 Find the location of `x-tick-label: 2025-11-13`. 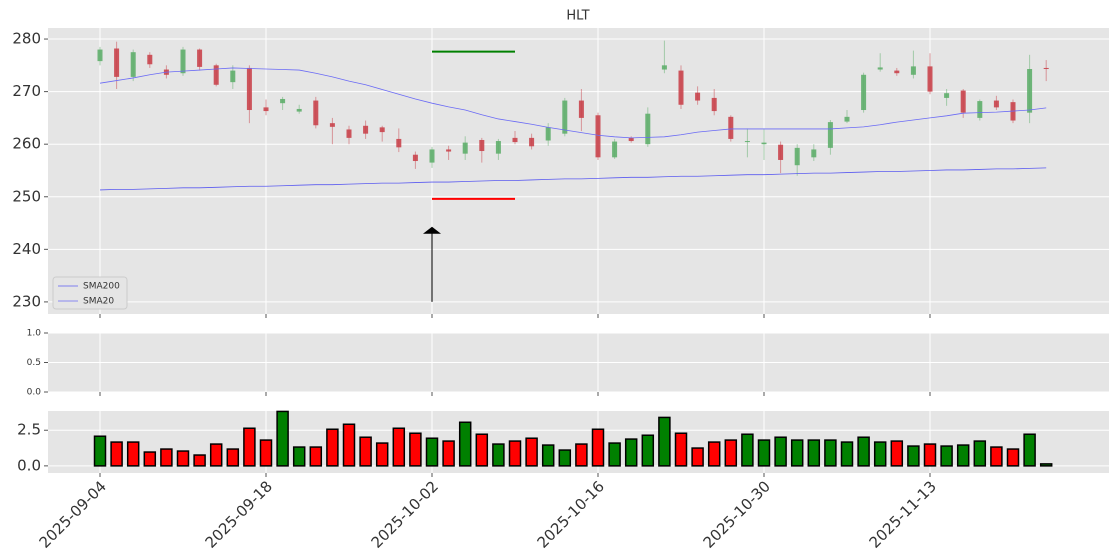

x-tick-label: 2025-11-13 is located at coordinates (903, 514).